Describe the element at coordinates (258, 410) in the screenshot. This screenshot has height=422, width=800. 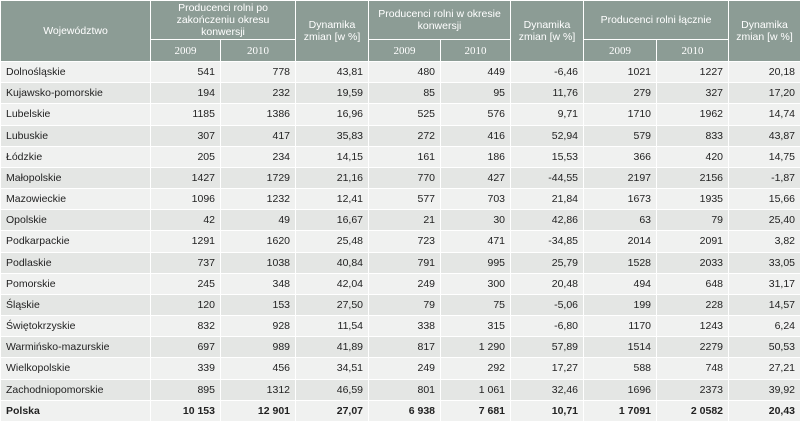
I see `value-cell: 12 901` at that location.